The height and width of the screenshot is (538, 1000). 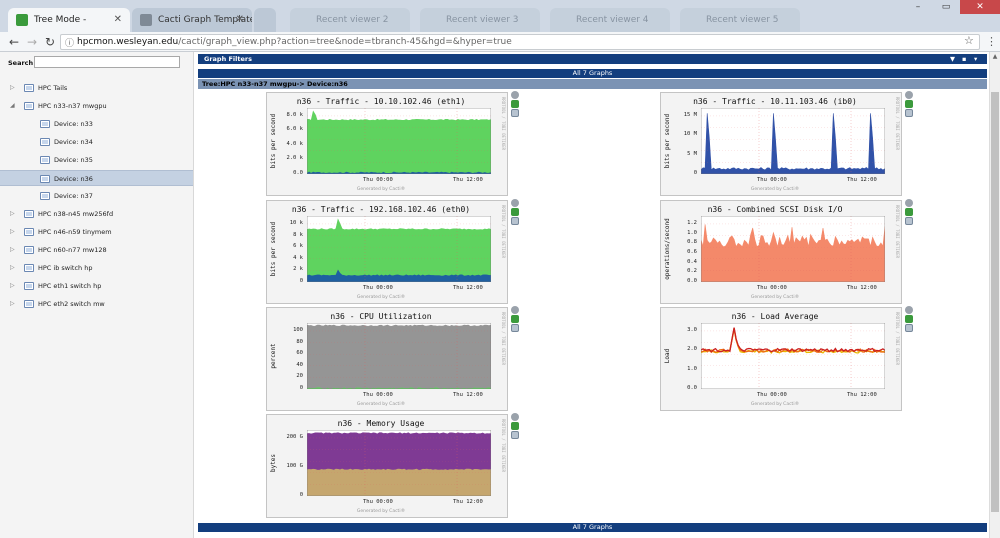 What do you see at coordinates (980, 7) in the screenshot?
I see `close-window-button: ✕` at bounding box center [980, 7].